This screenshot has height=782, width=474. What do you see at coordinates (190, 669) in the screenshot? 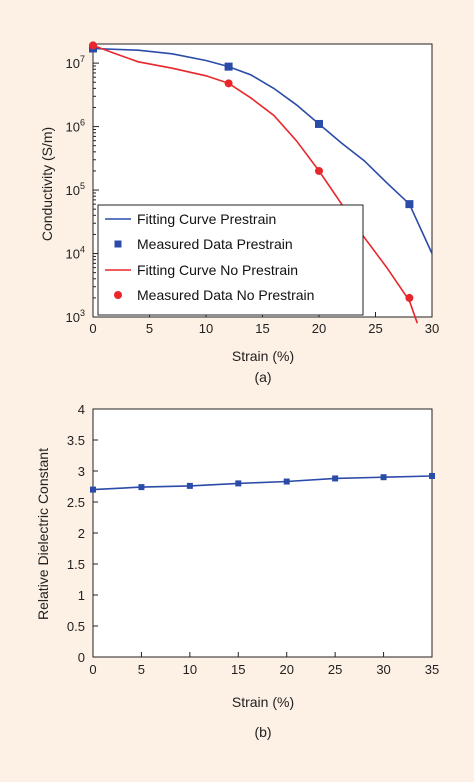
I see `dielectric-x-tick-label: 10` at bounding box center [190, 669].